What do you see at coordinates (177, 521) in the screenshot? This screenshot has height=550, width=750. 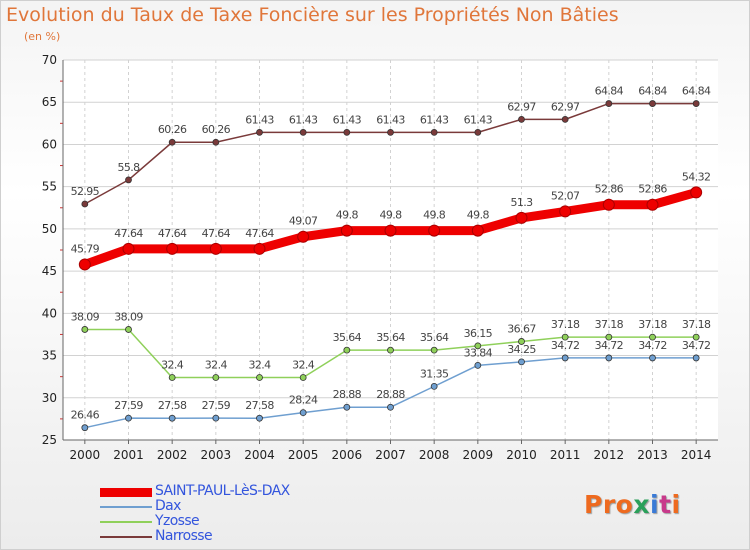 I see `legend-label: Yzosse` at bounding box center [177, 521].